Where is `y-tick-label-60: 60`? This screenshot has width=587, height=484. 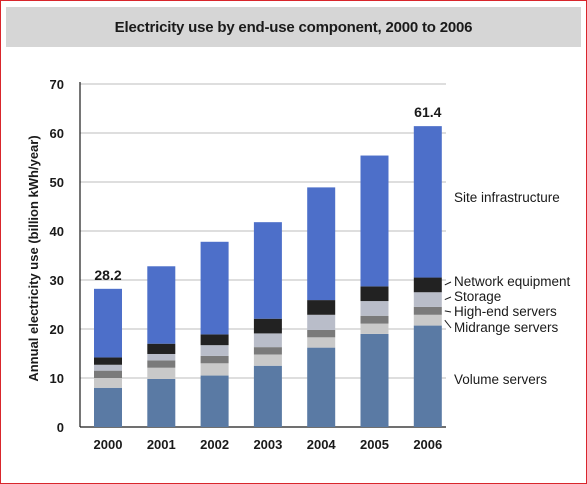 y-tick-label-60: 60 is located at coordinates (57, 133).